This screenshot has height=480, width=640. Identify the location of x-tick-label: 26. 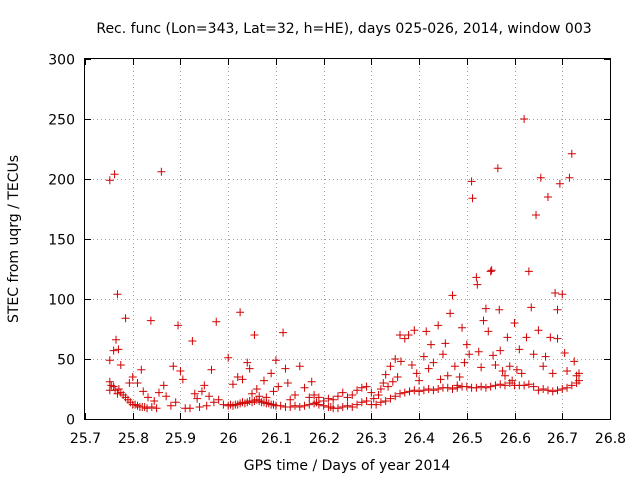
(229, 439).